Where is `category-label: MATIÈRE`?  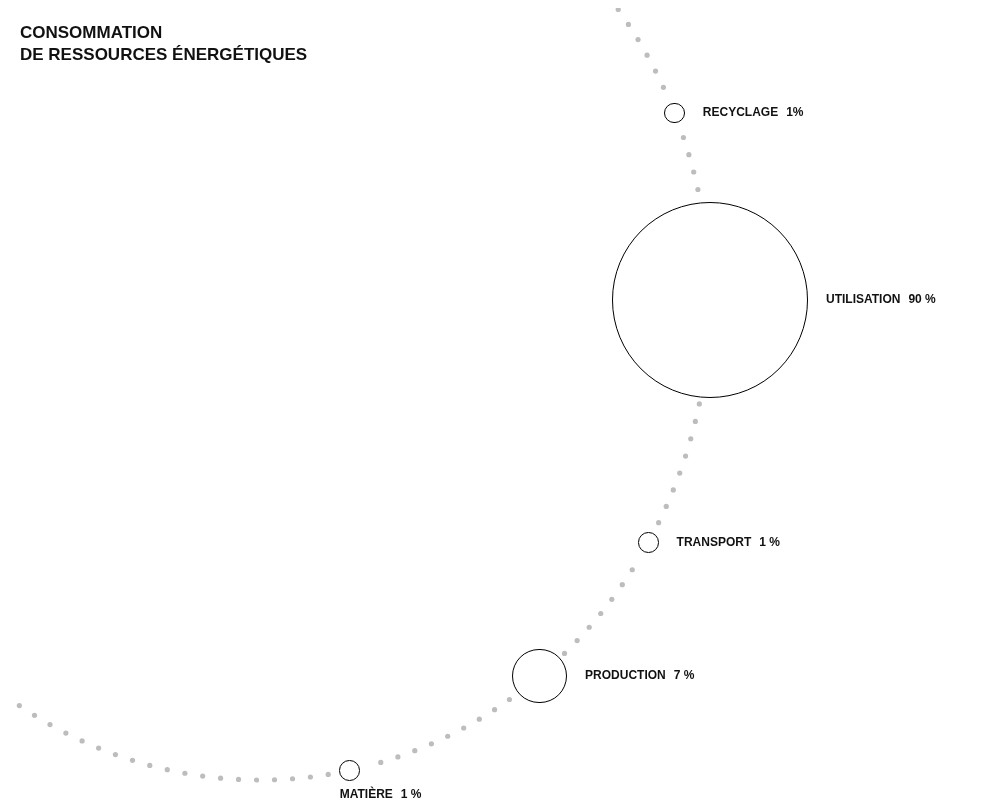 category-label: MATIÈRE is located at coordinates (366, 793).